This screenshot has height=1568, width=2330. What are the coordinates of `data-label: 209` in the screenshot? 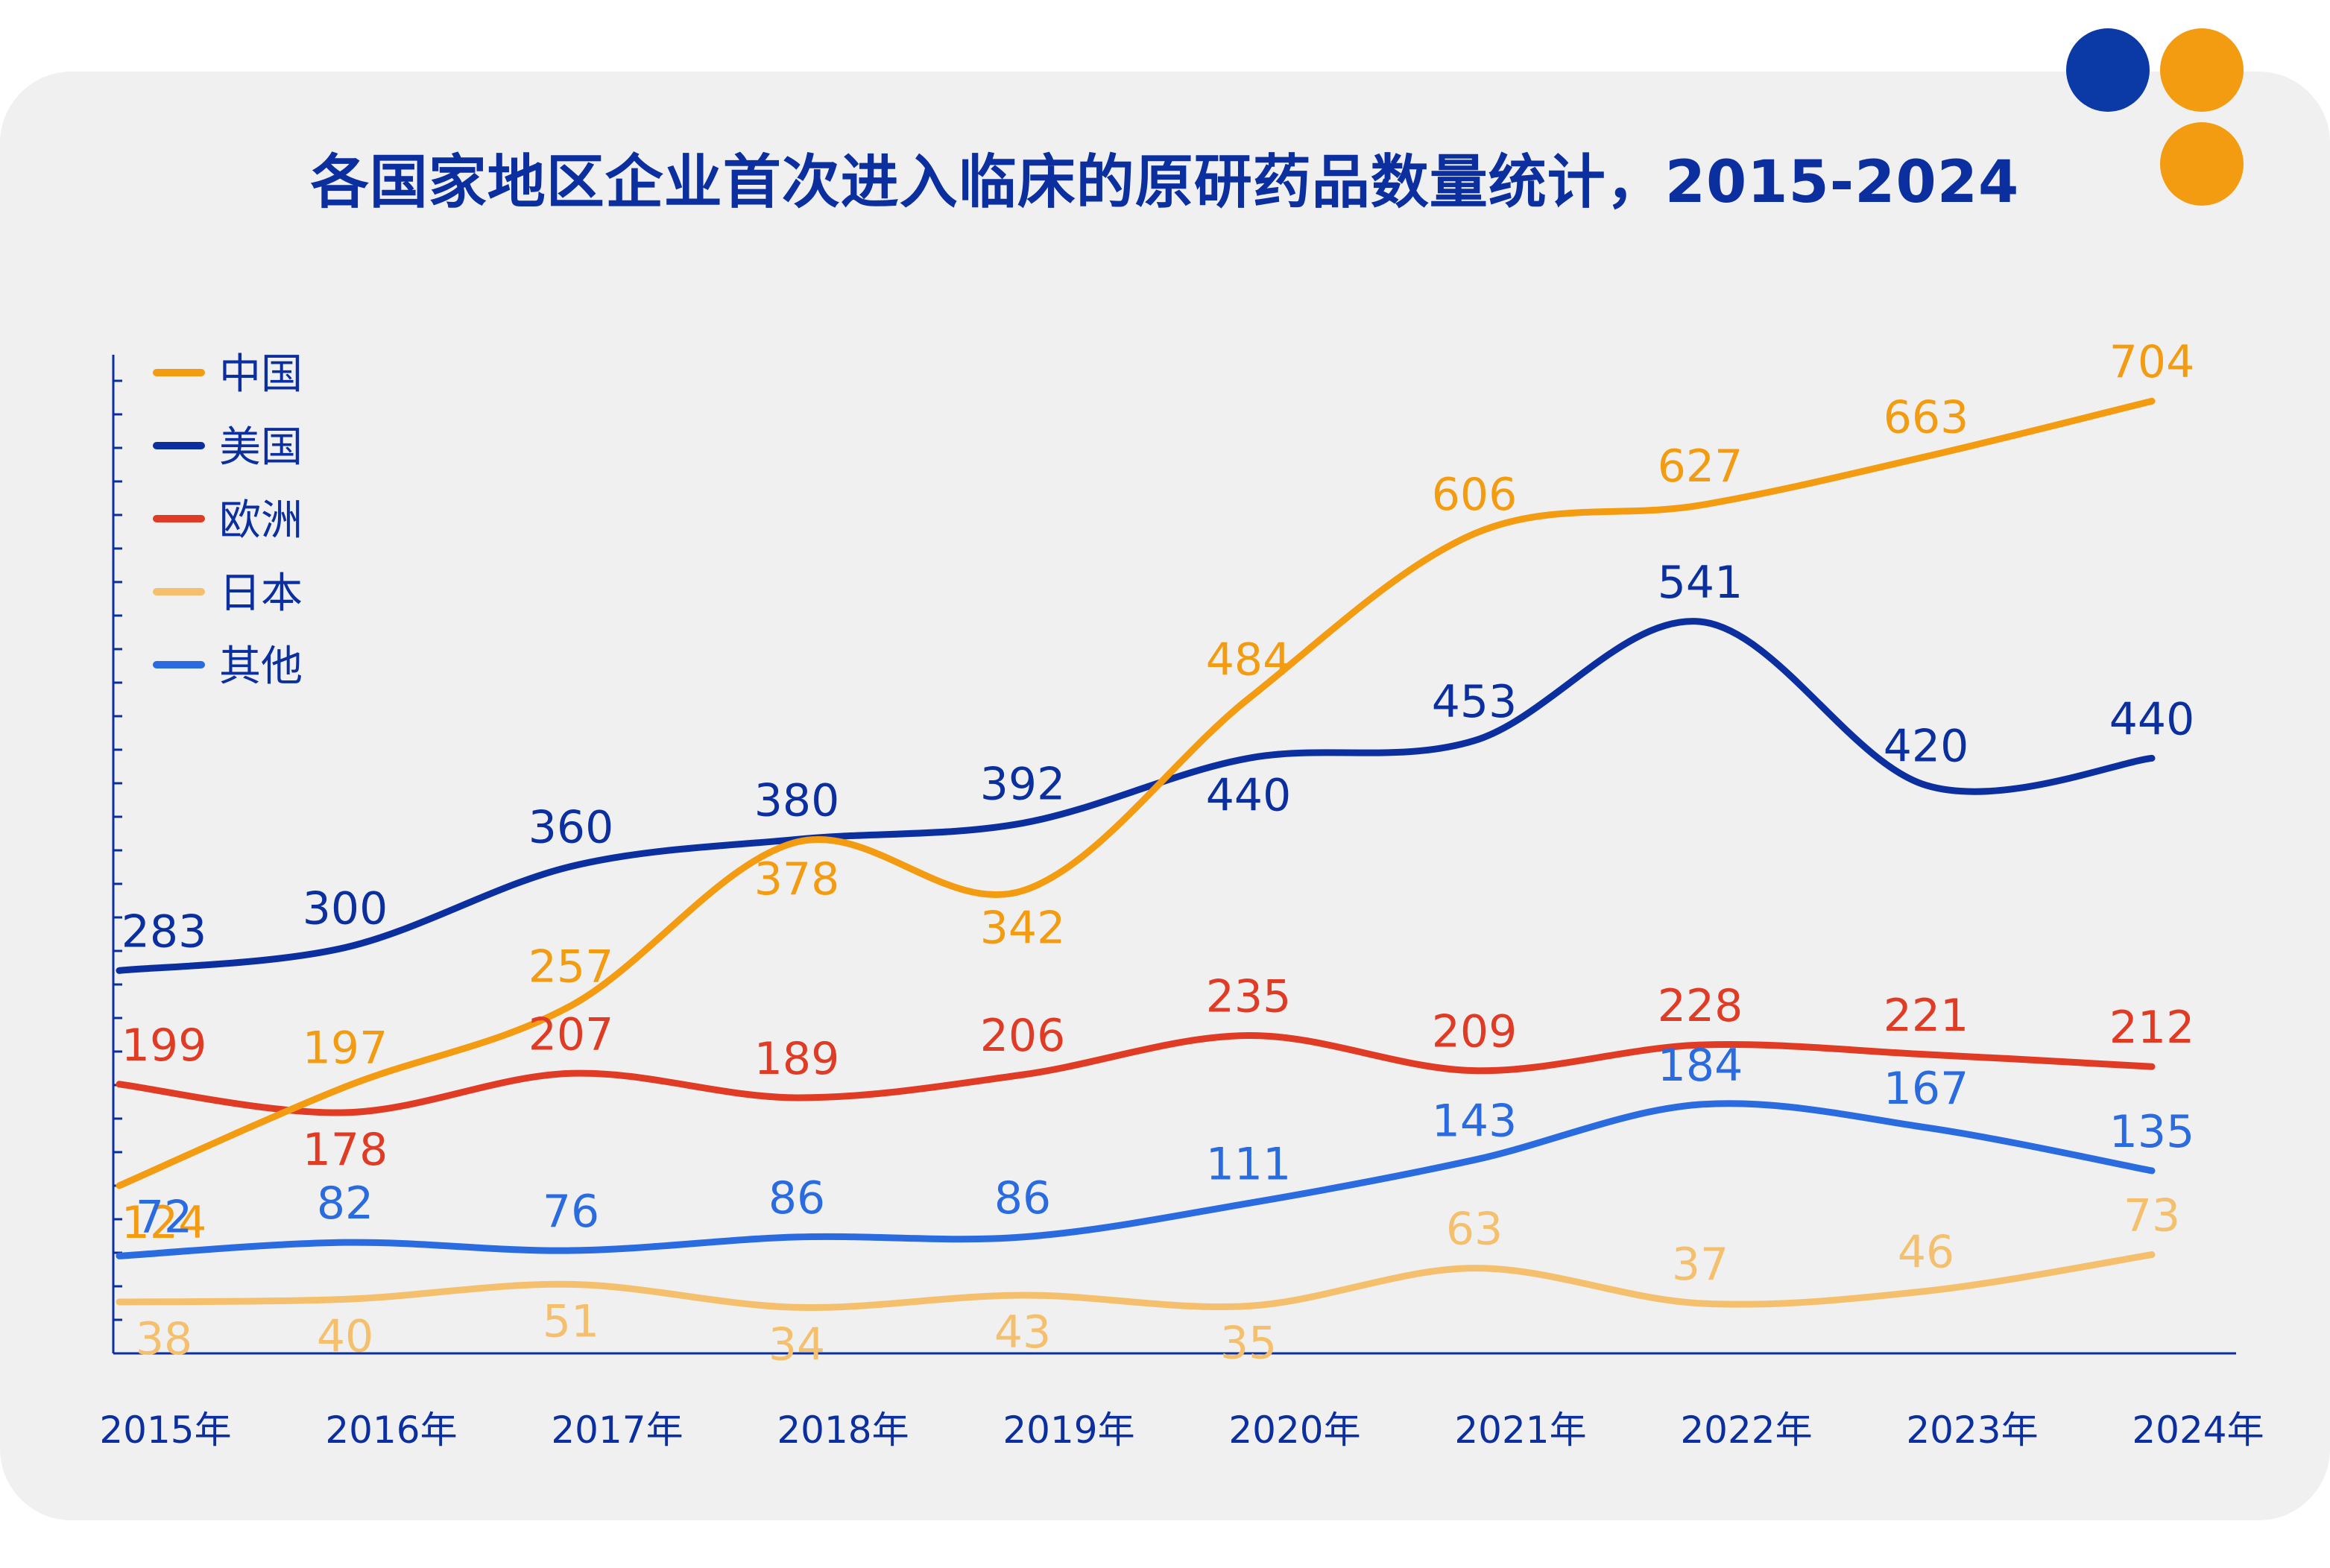 It's located at (1475, 1032).